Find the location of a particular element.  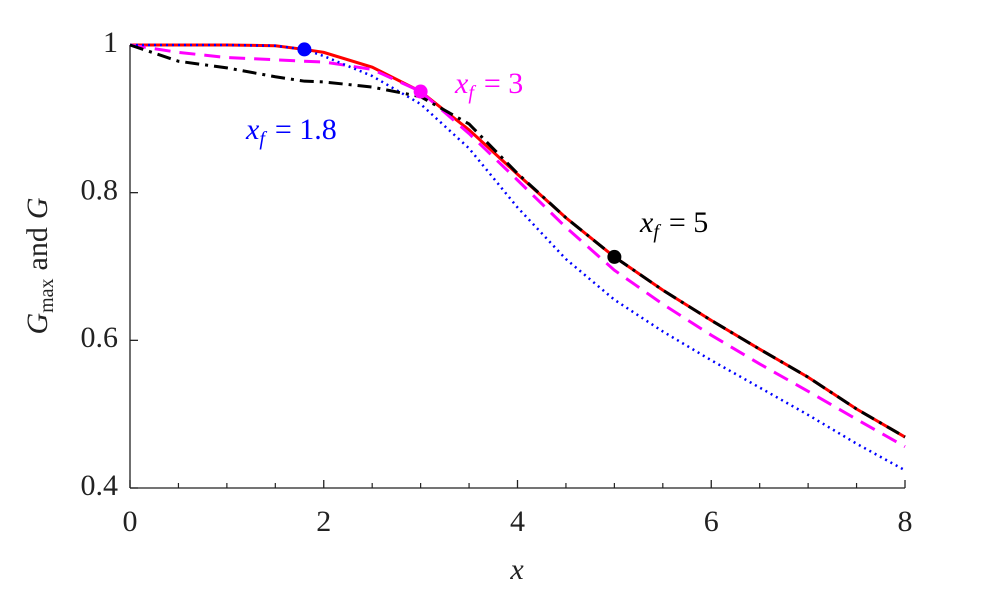

annotation: xf = 3 is located at coordinates (488, 85).